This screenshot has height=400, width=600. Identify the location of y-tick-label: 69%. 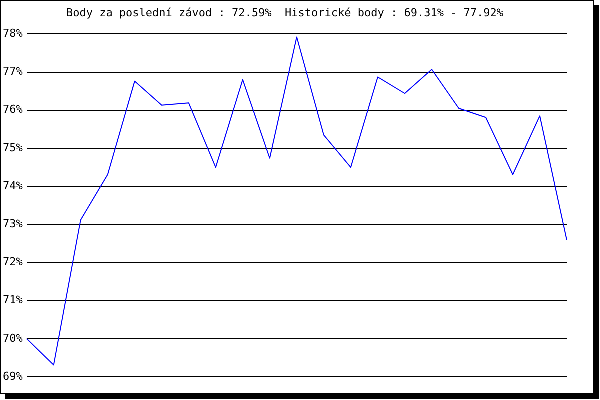
(13, 376).